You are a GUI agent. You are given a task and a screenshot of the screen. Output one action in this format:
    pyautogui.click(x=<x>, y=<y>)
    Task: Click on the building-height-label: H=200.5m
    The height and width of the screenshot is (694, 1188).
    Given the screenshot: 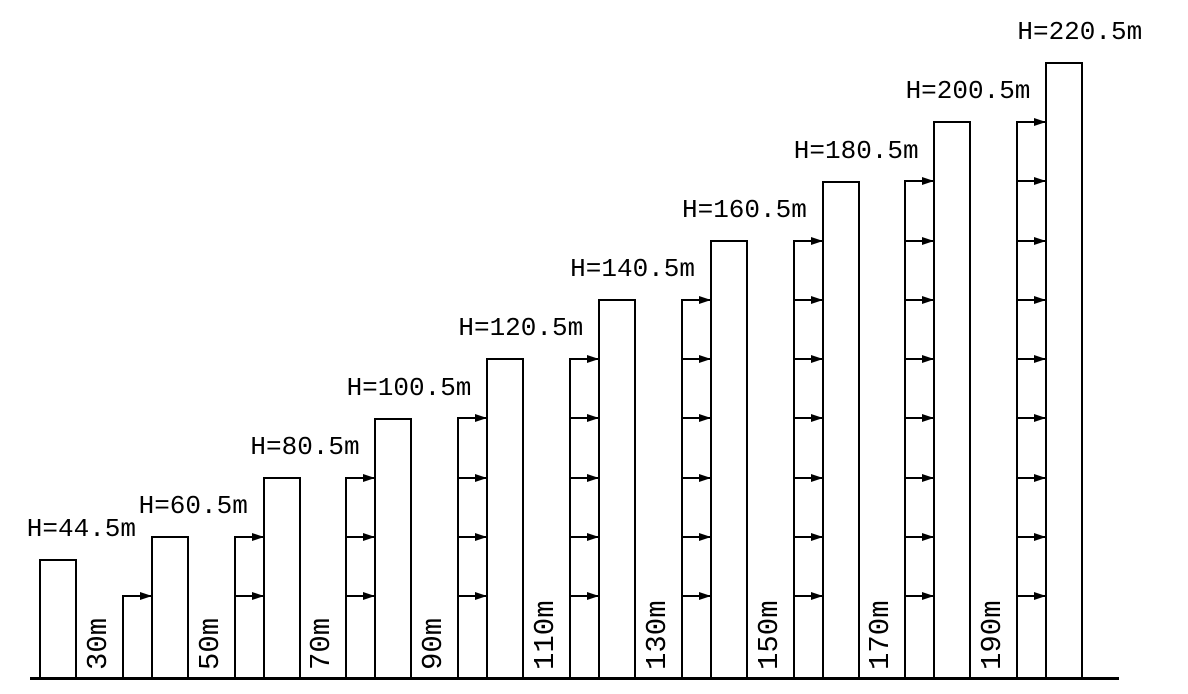 What is the action you would take?
    pyautogui.click(x=968, y=91)
    